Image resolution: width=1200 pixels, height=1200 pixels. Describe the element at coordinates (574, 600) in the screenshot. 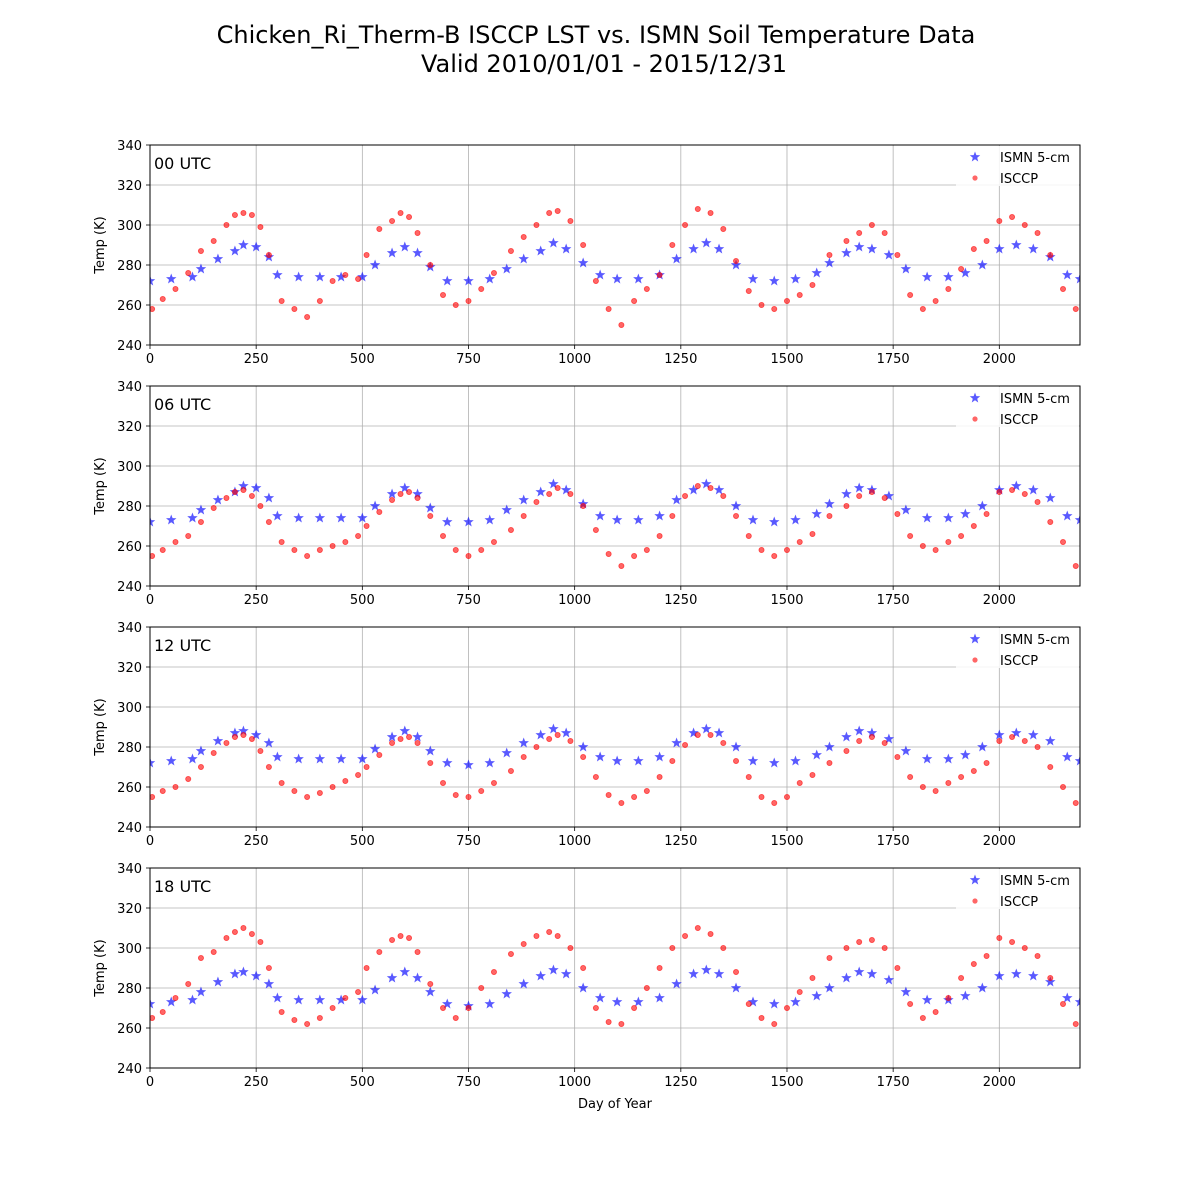

I see `x-tick-label: 1000` at that location.